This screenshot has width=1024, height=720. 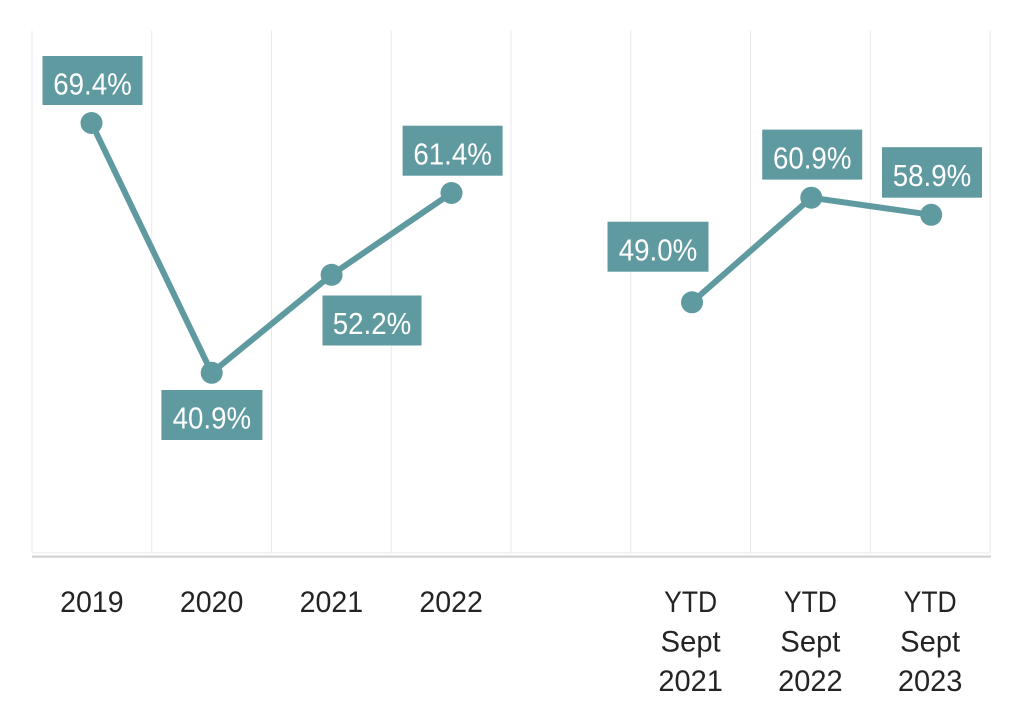 What do you see at coordinates (92, 602) in the screenshot?
I see `svg-text: 2019` at bounding box center [92, 602].